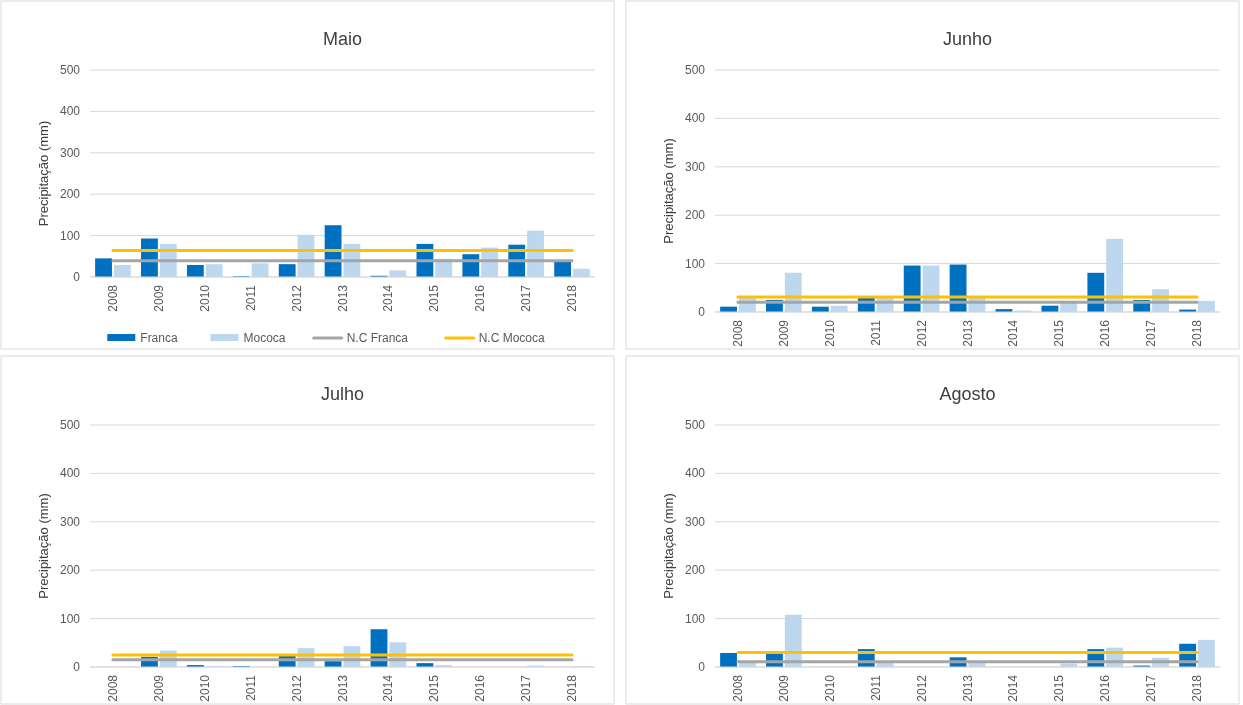 The height and width of the screenshot is (705, 1243). Describe the element at coordinates (159, 338) in the screenshot. I see `legend-label: Franca` at that location.